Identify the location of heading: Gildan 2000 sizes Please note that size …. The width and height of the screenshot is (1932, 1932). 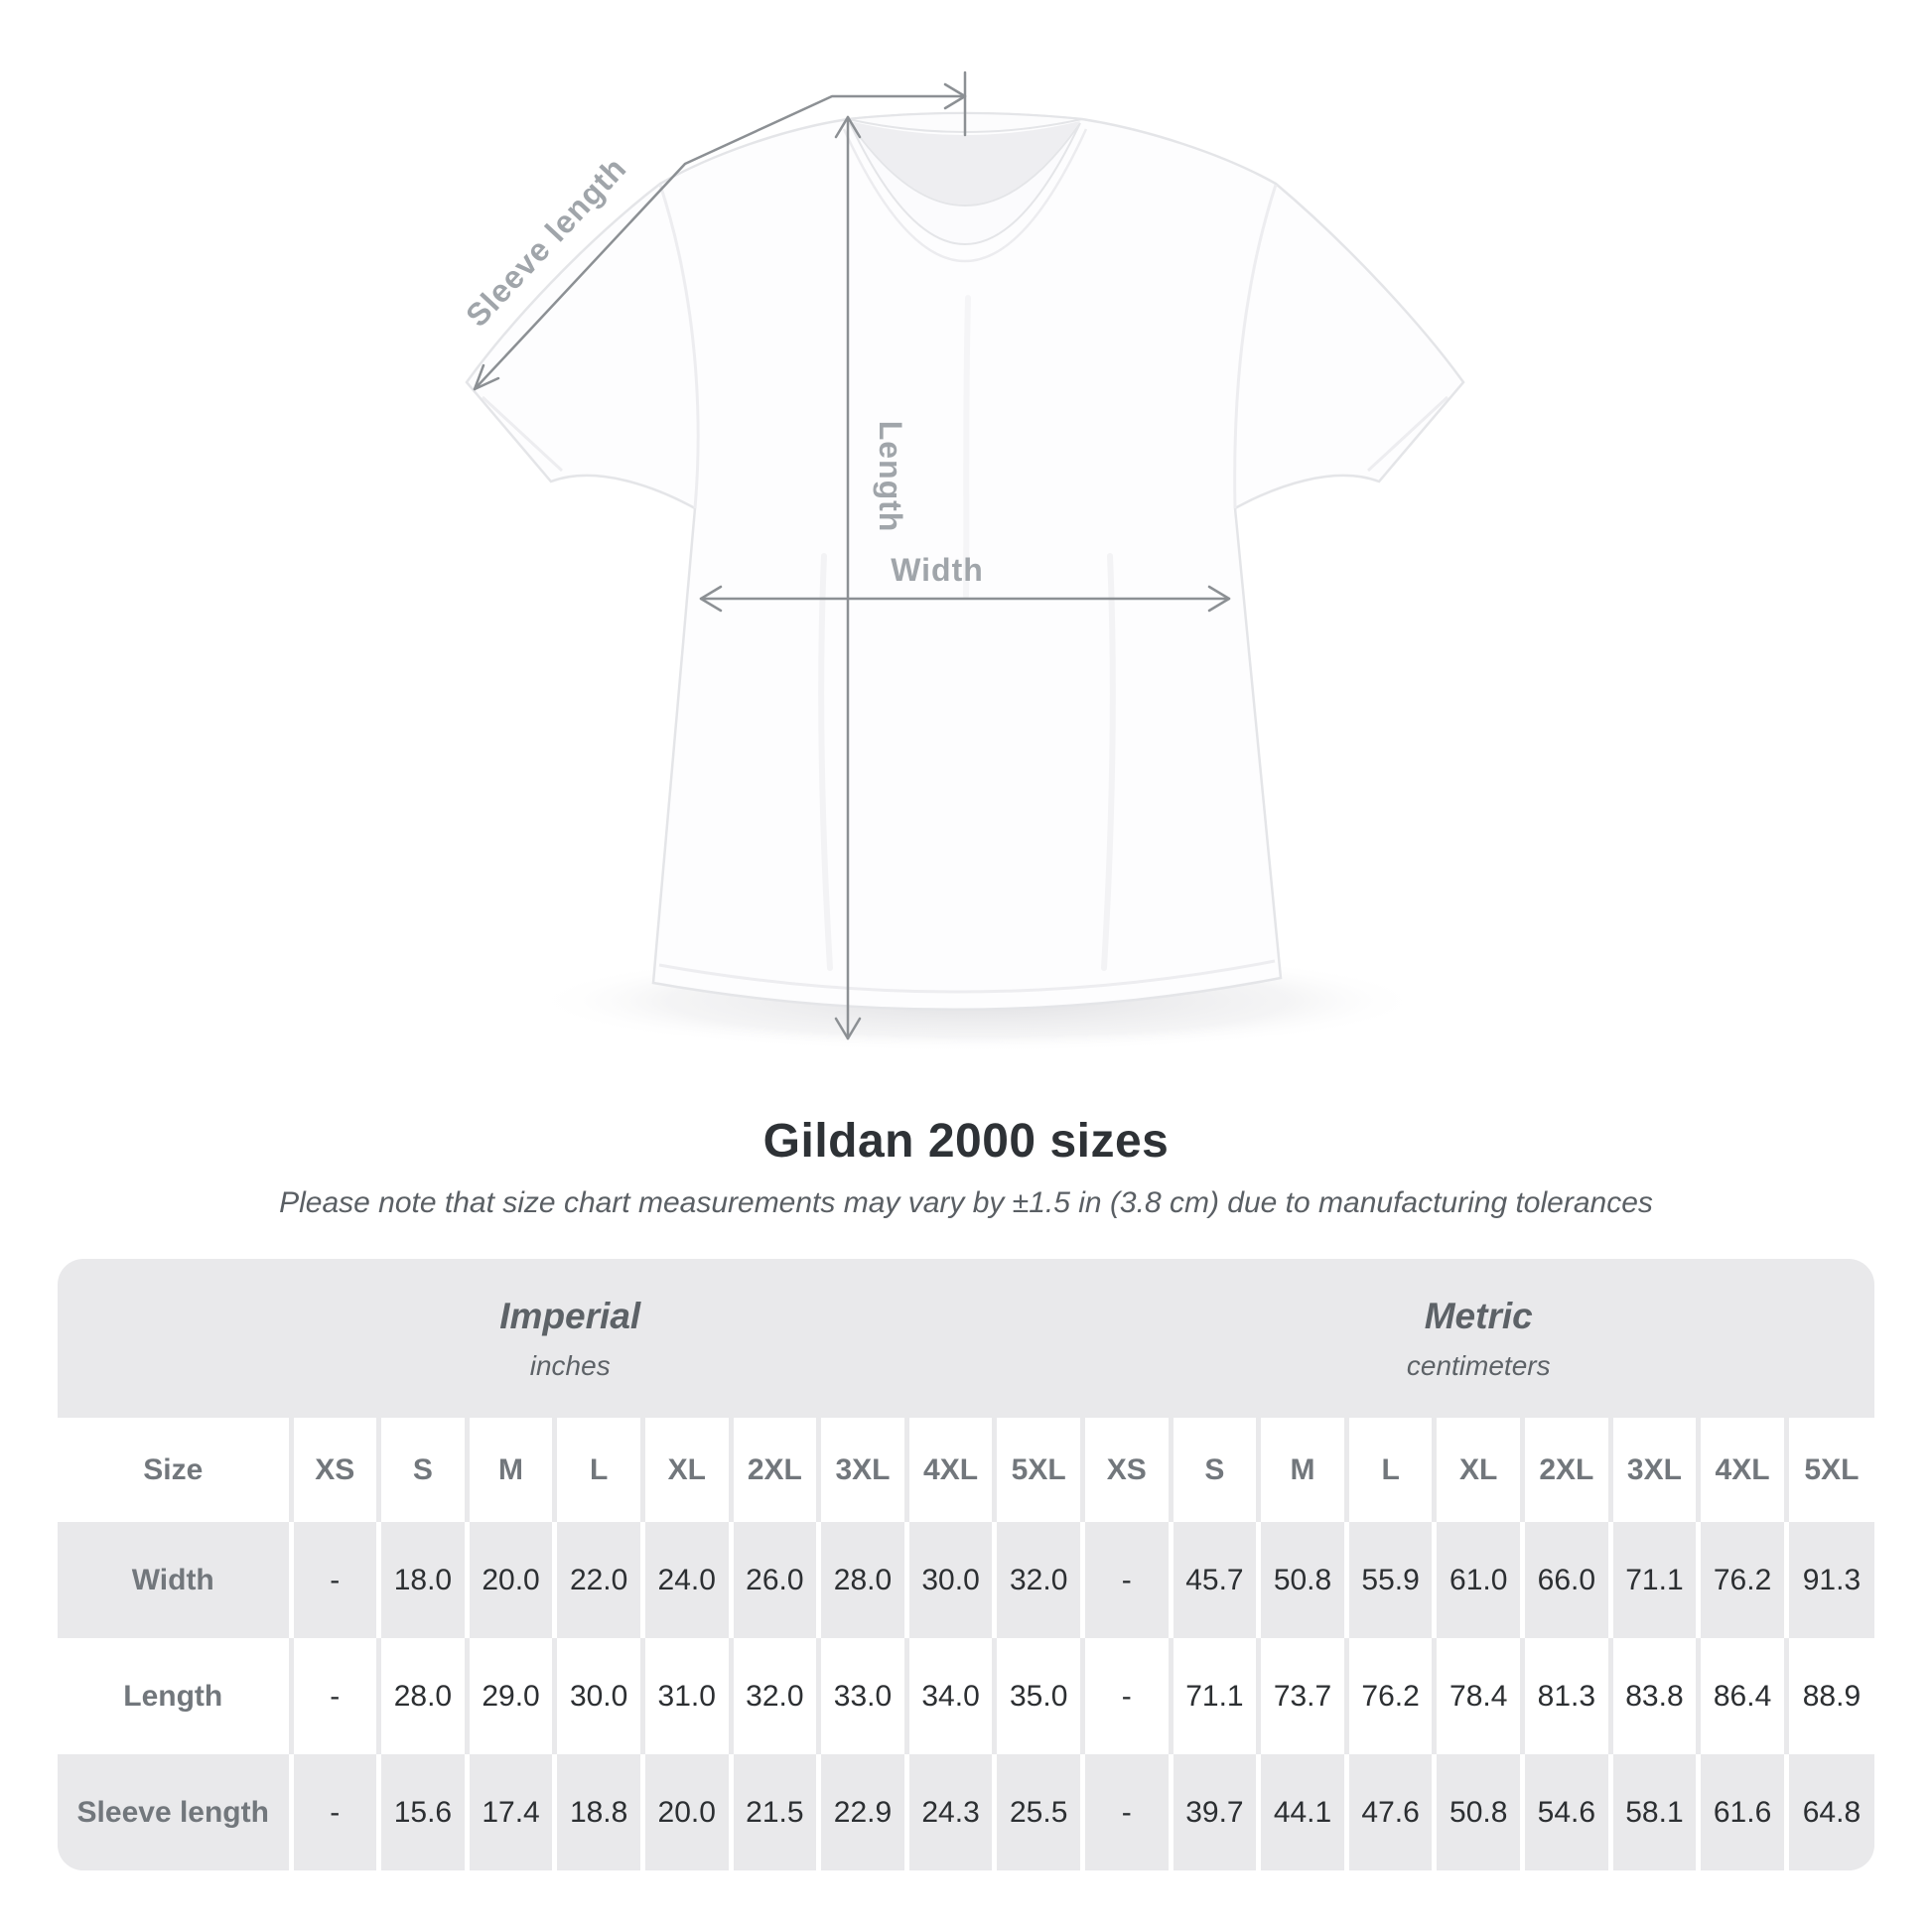
(966, 1167).